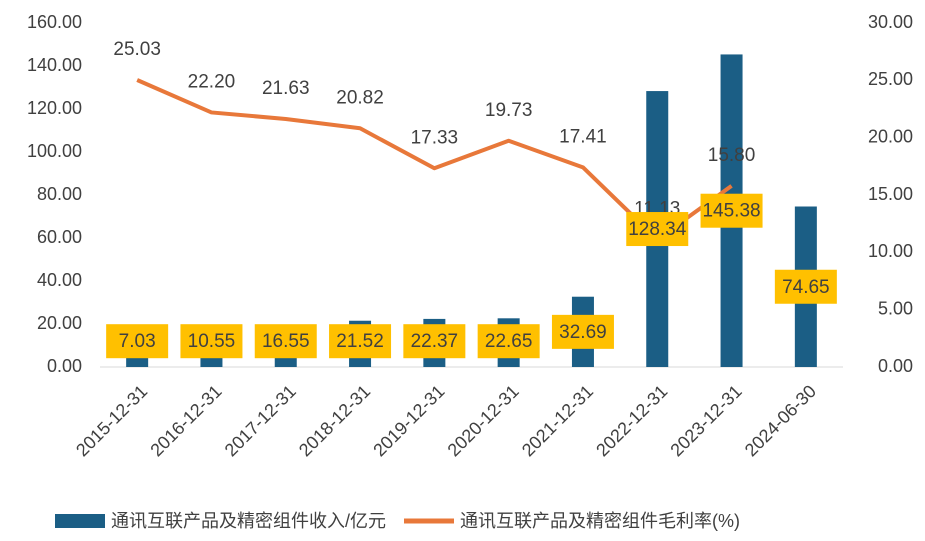 The height and width of the screenshot is (541, 925). I want to click on line-value-label: 22.20, so click(212, 81).